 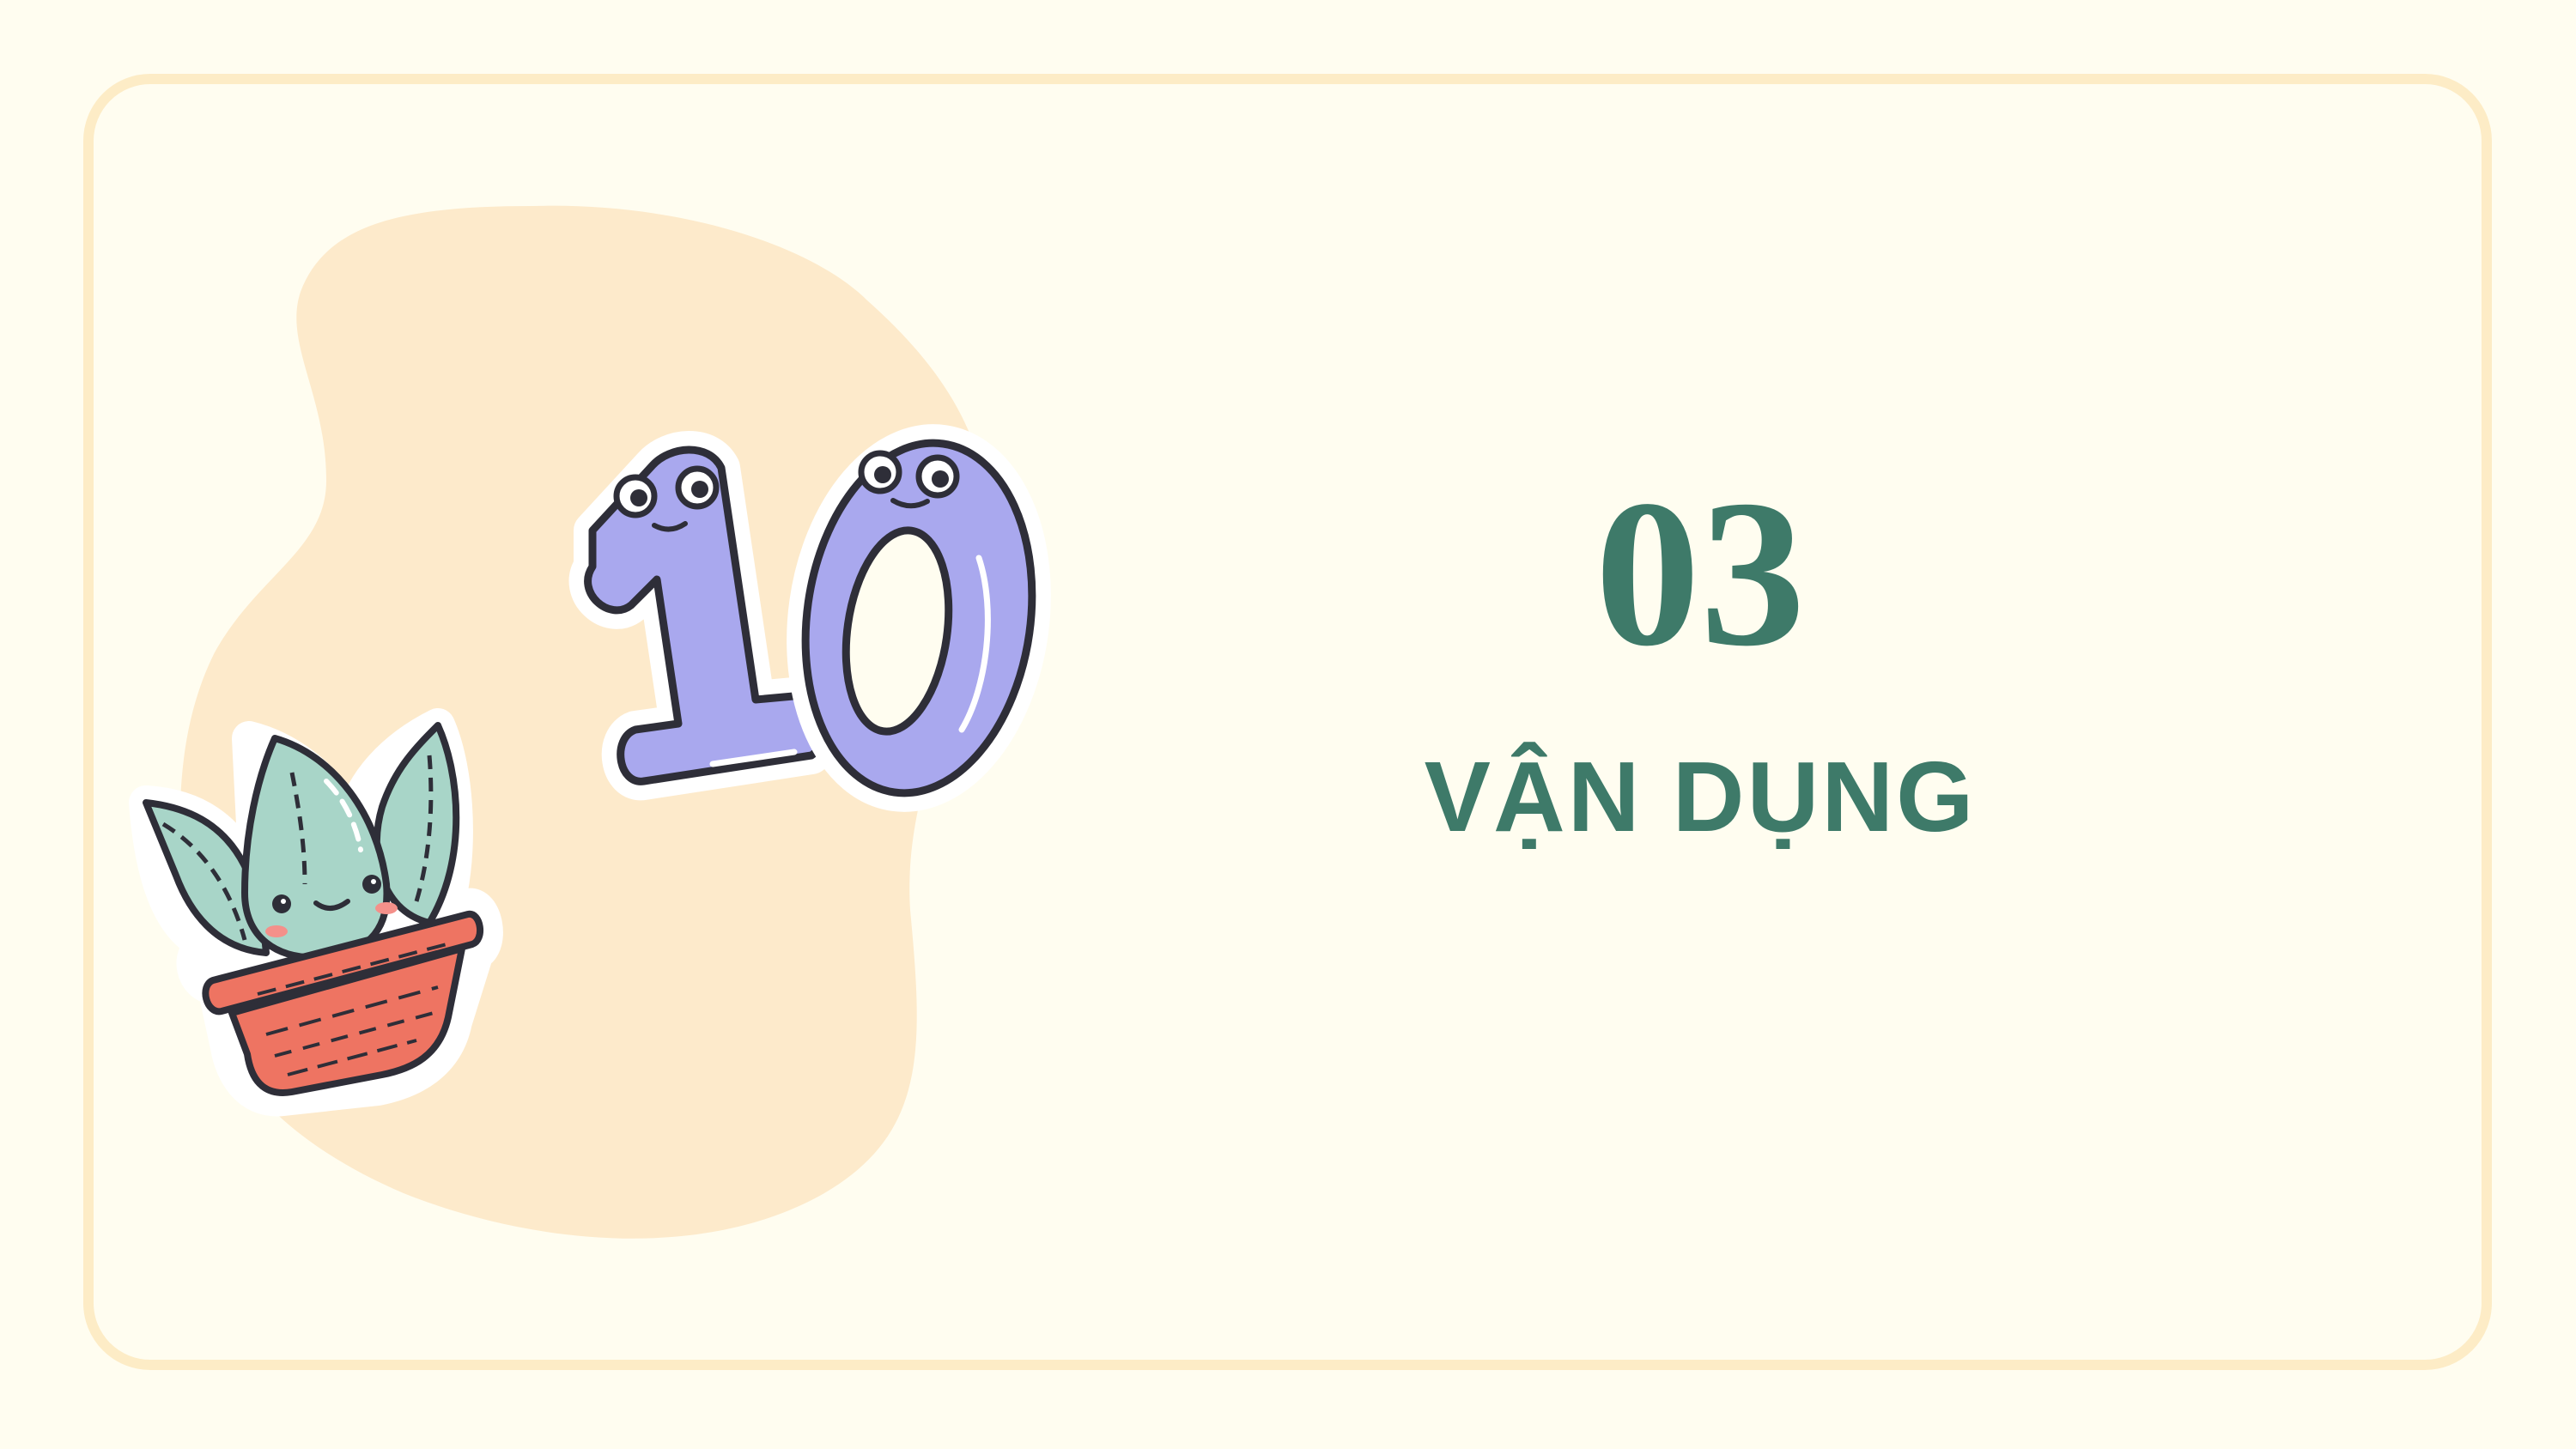 I want to click on section-number: 03, so click(x=1700, y=573).